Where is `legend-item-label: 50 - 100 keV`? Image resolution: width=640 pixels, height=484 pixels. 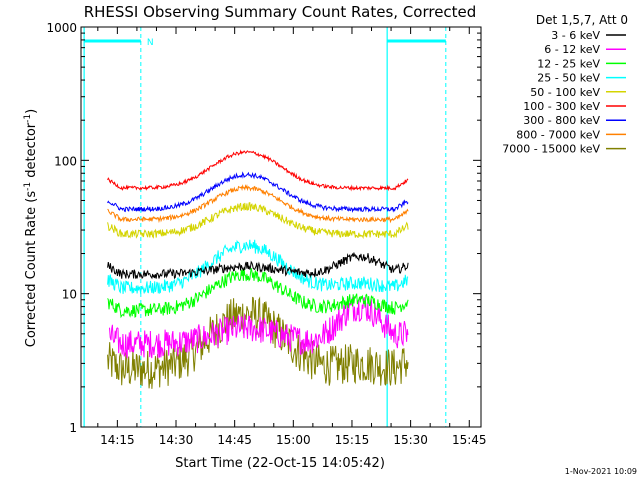 legend-item-label: 50 - 100 keV is located at coordinates (565, 92).